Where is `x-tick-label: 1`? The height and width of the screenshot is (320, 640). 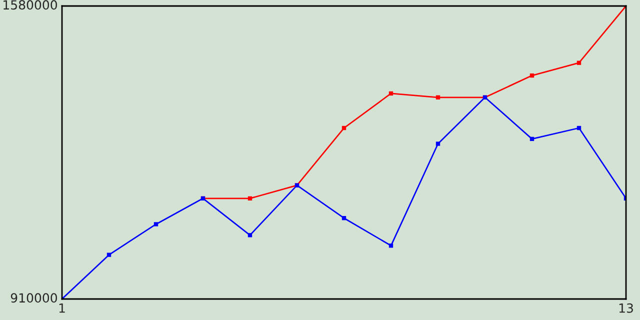
x-tick-label: 1 is located at coordinates (62, 308).